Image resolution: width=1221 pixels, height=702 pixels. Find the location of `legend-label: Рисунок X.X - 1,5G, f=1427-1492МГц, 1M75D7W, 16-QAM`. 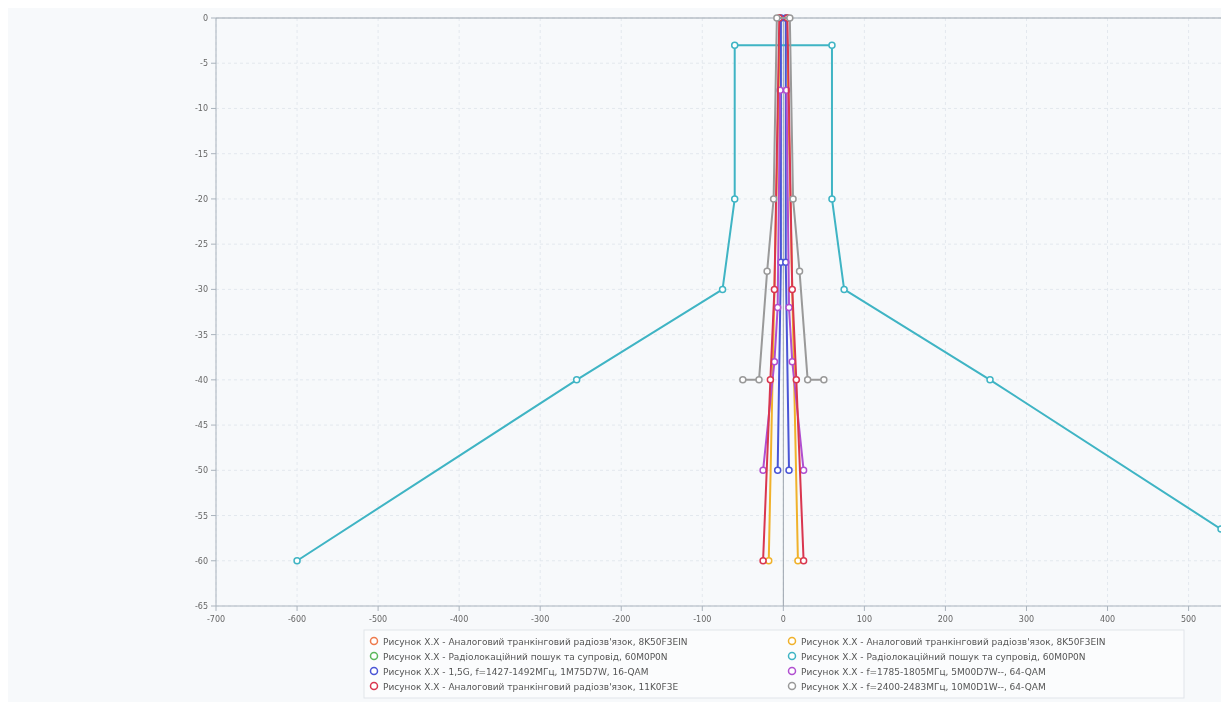

legend-label: Рисунок X.X - 1,5G, f=1427-1492МГц, 1M75D7W, 16-QAM is located at coordinates (516, 671).